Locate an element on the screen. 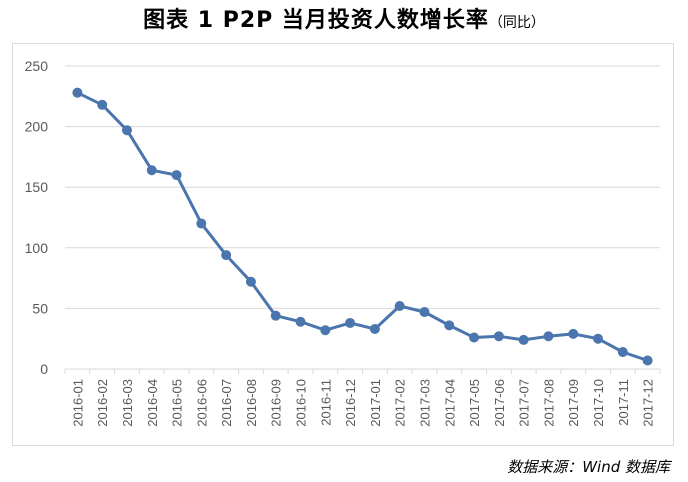 This screenshot has height=482, width=688. x-tick-label: 2016-08 is located at coordinates (251, 403).